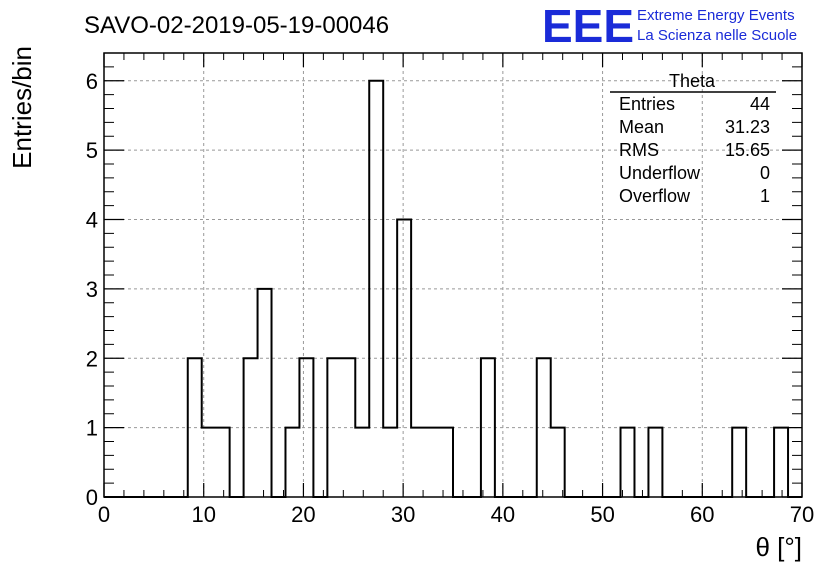  Describe the element at coordinates (765, 173) in the screenshot. I see `stats-value: 0` at that location.